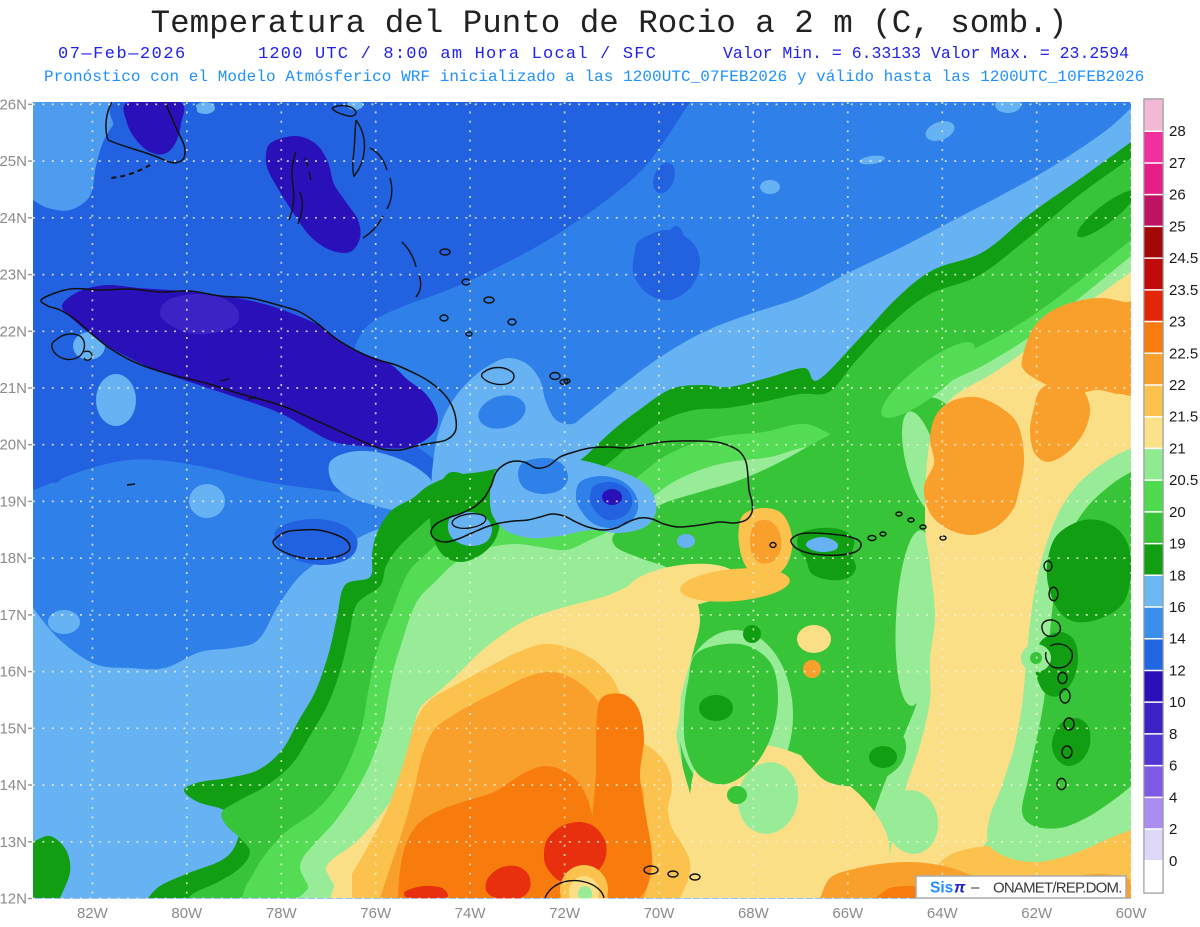 The height and width of the screenshot is (927, 1200). Describe the element at coordinates (1173, 797) in the screenshot. I see `svg-text: 4` at that location.